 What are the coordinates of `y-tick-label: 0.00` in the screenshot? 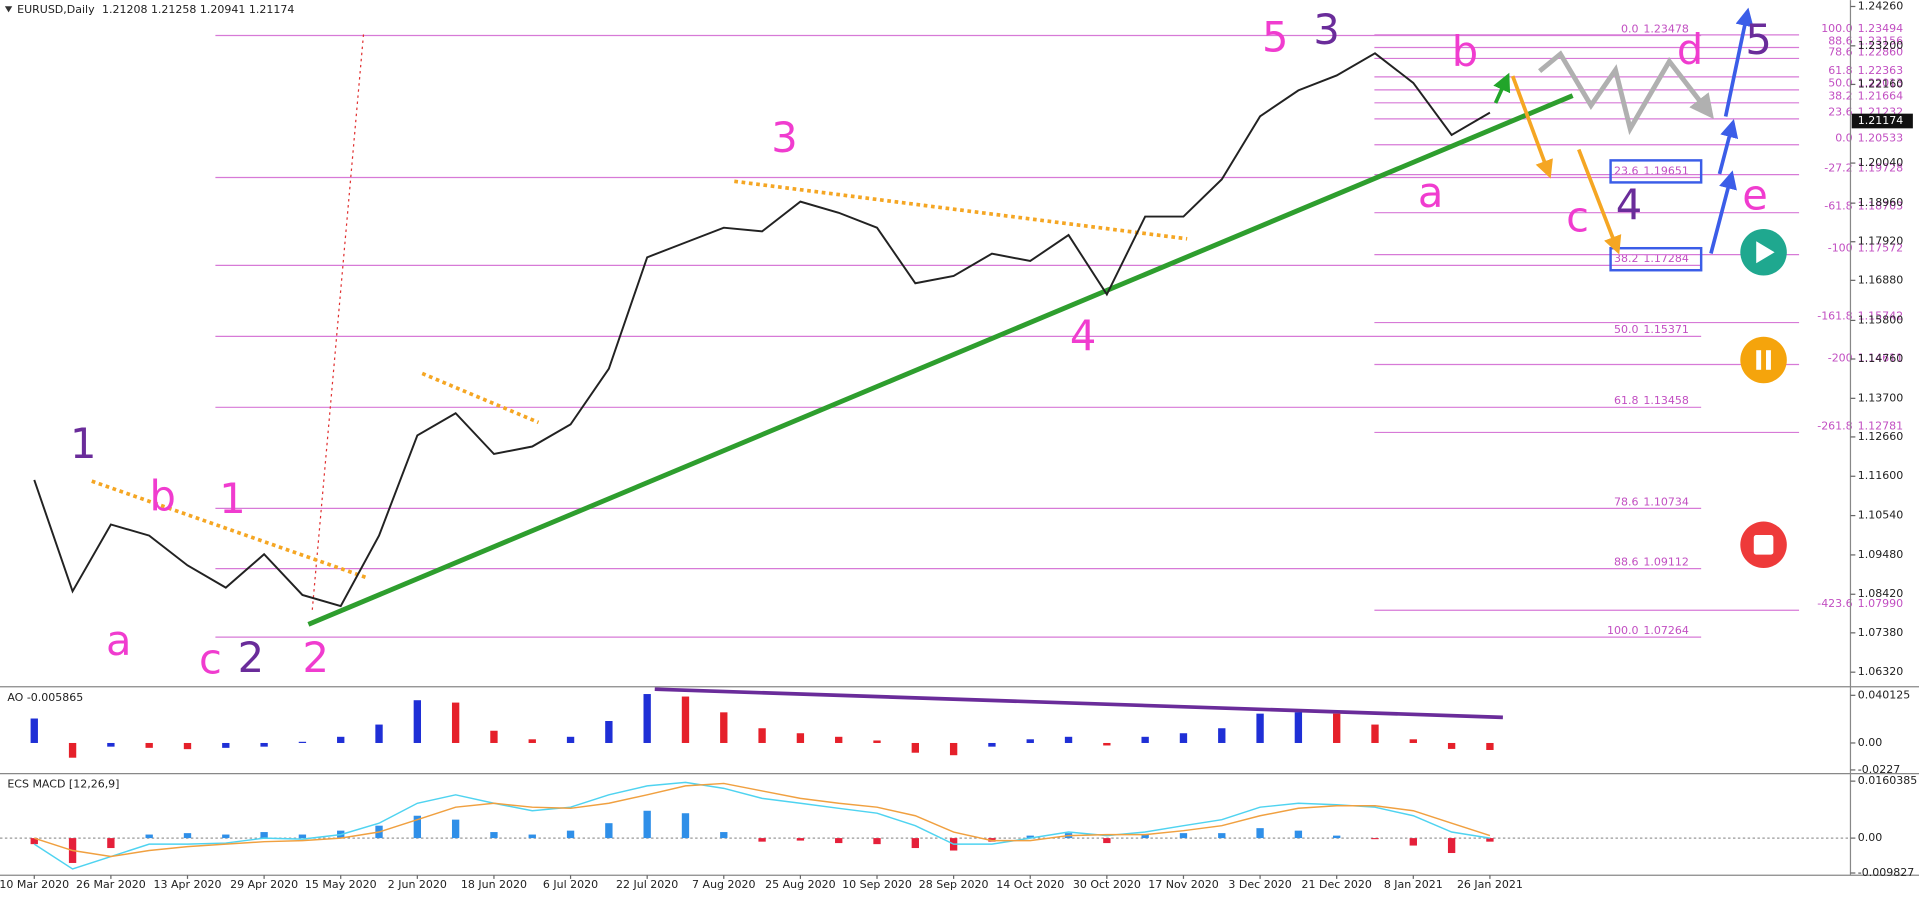 It's located at (1870, 837).